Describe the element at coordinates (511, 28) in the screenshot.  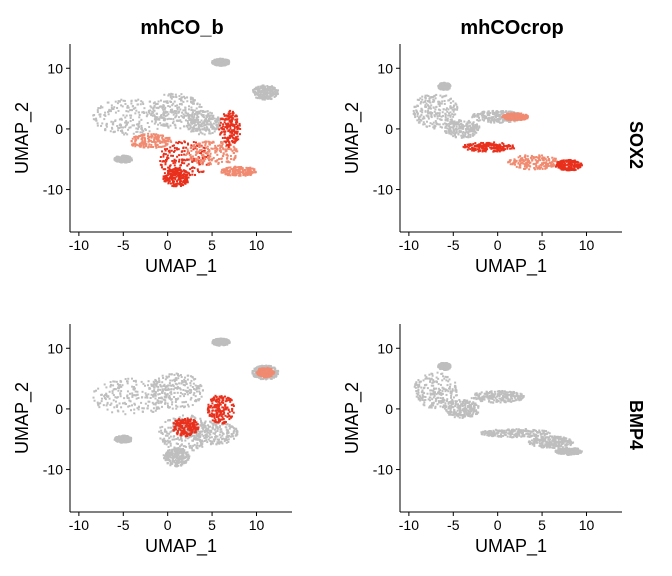
I see `column-title-mhcocrop: mhCOcrop` at that location.